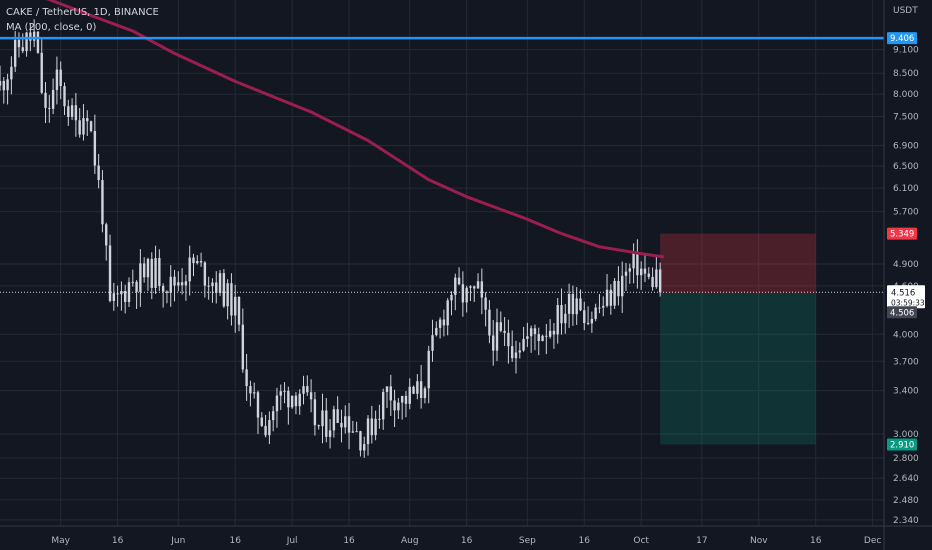  I want to click on price-tick-label: 2.340, so click(906, 521).